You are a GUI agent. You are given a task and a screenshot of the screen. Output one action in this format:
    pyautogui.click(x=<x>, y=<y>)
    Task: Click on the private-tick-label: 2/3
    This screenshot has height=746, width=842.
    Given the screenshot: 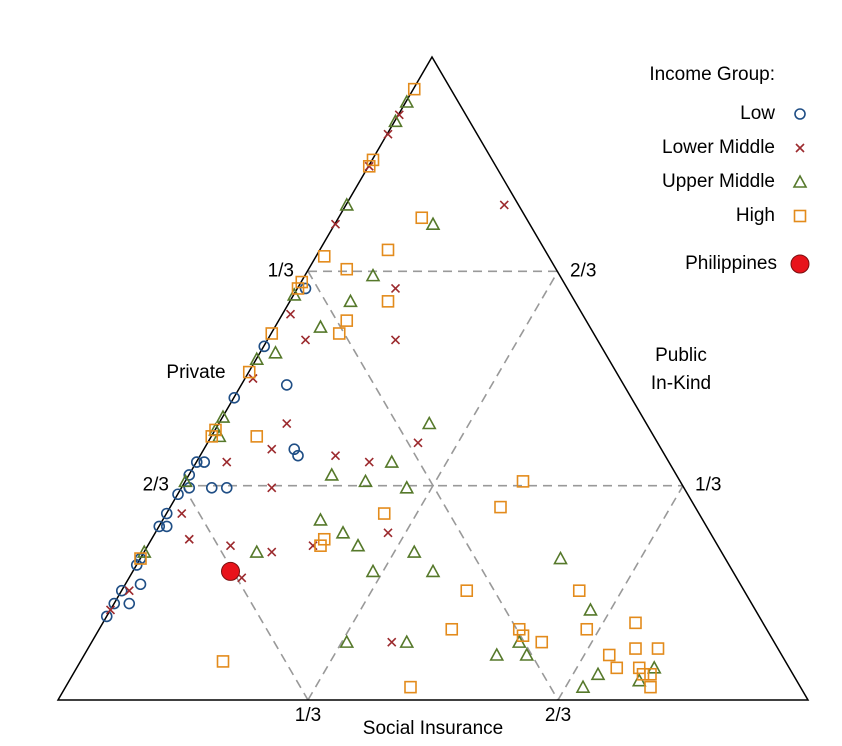 What is the action you would take?
    pyautogui.click(x=156, y=485)
    